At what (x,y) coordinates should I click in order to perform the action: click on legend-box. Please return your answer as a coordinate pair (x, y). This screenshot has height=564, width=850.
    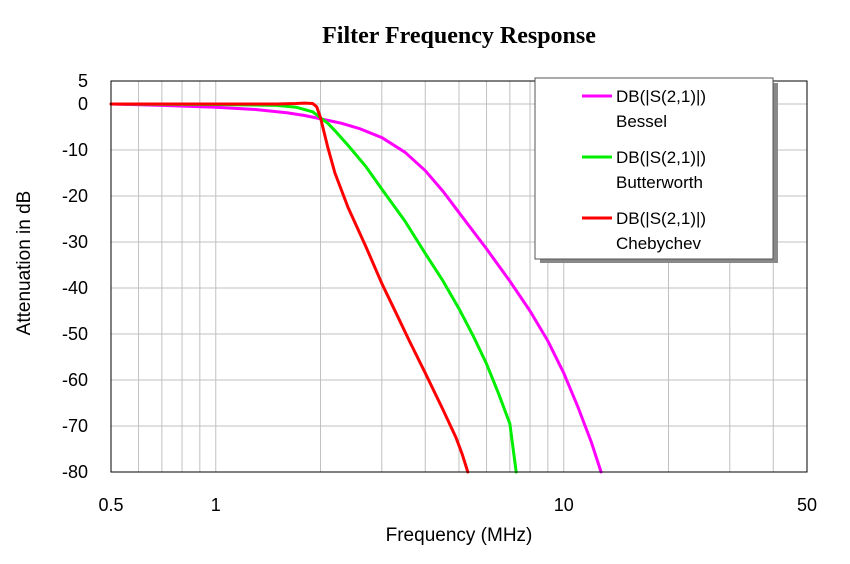
    Looking at the image, I should click on (654, 168).